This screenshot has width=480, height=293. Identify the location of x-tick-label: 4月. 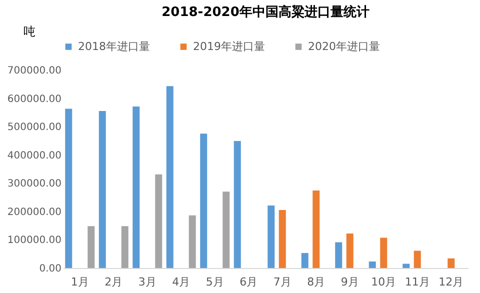
(181, 282).